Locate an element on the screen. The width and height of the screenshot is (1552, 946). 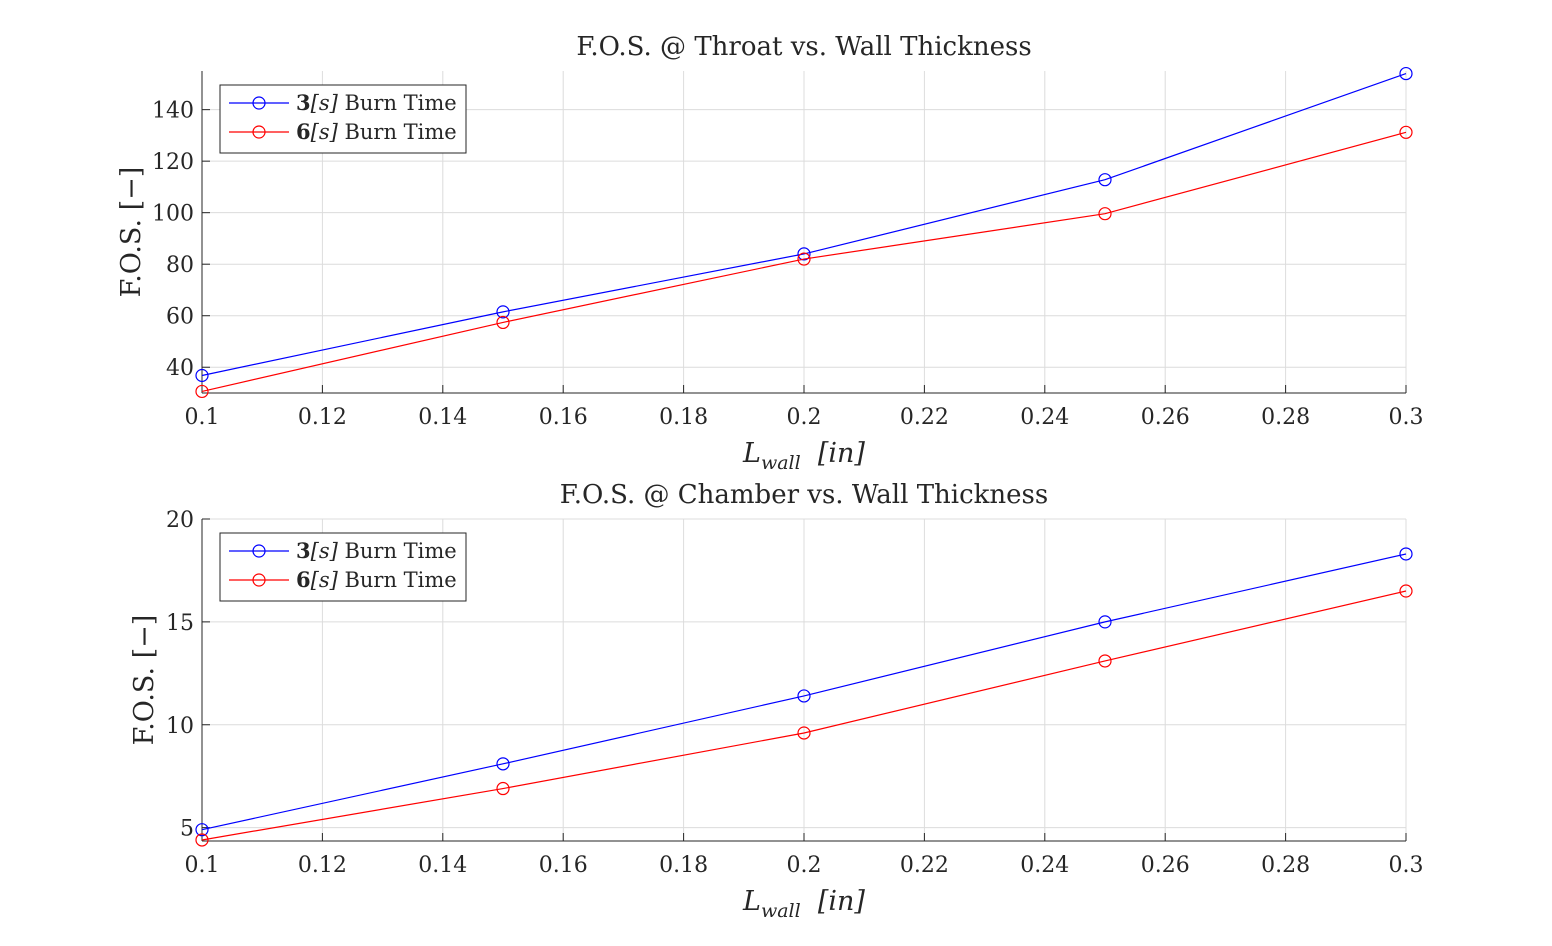
y-tick-label: 10 is located at coordinates (180, 726).